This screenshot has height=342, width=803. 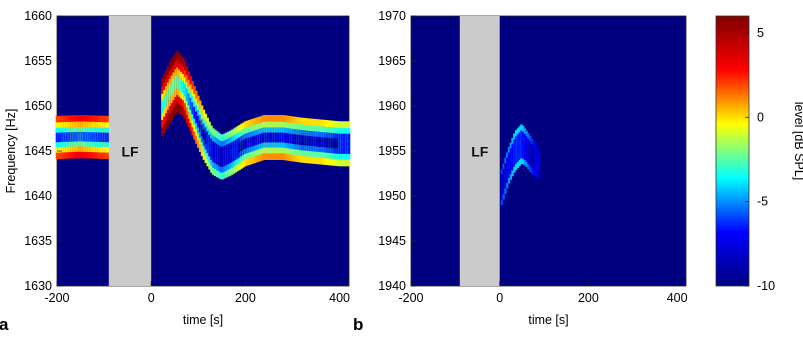 I want to click on panel-b-letter: b, so click(x=358, y=324).